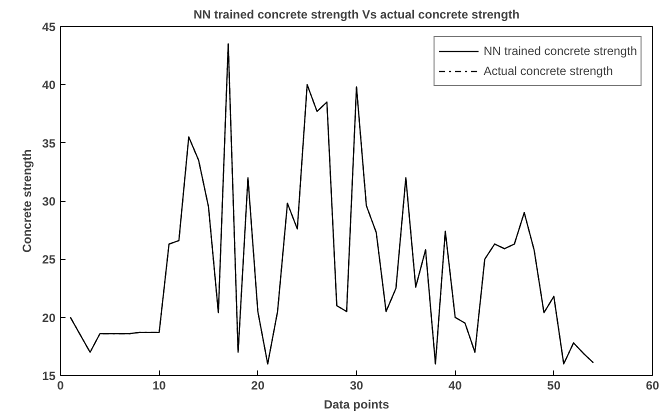 The height and width of the screenshot is (414, 662). I want to click on y-tick-label: 15, so click(49, 376).